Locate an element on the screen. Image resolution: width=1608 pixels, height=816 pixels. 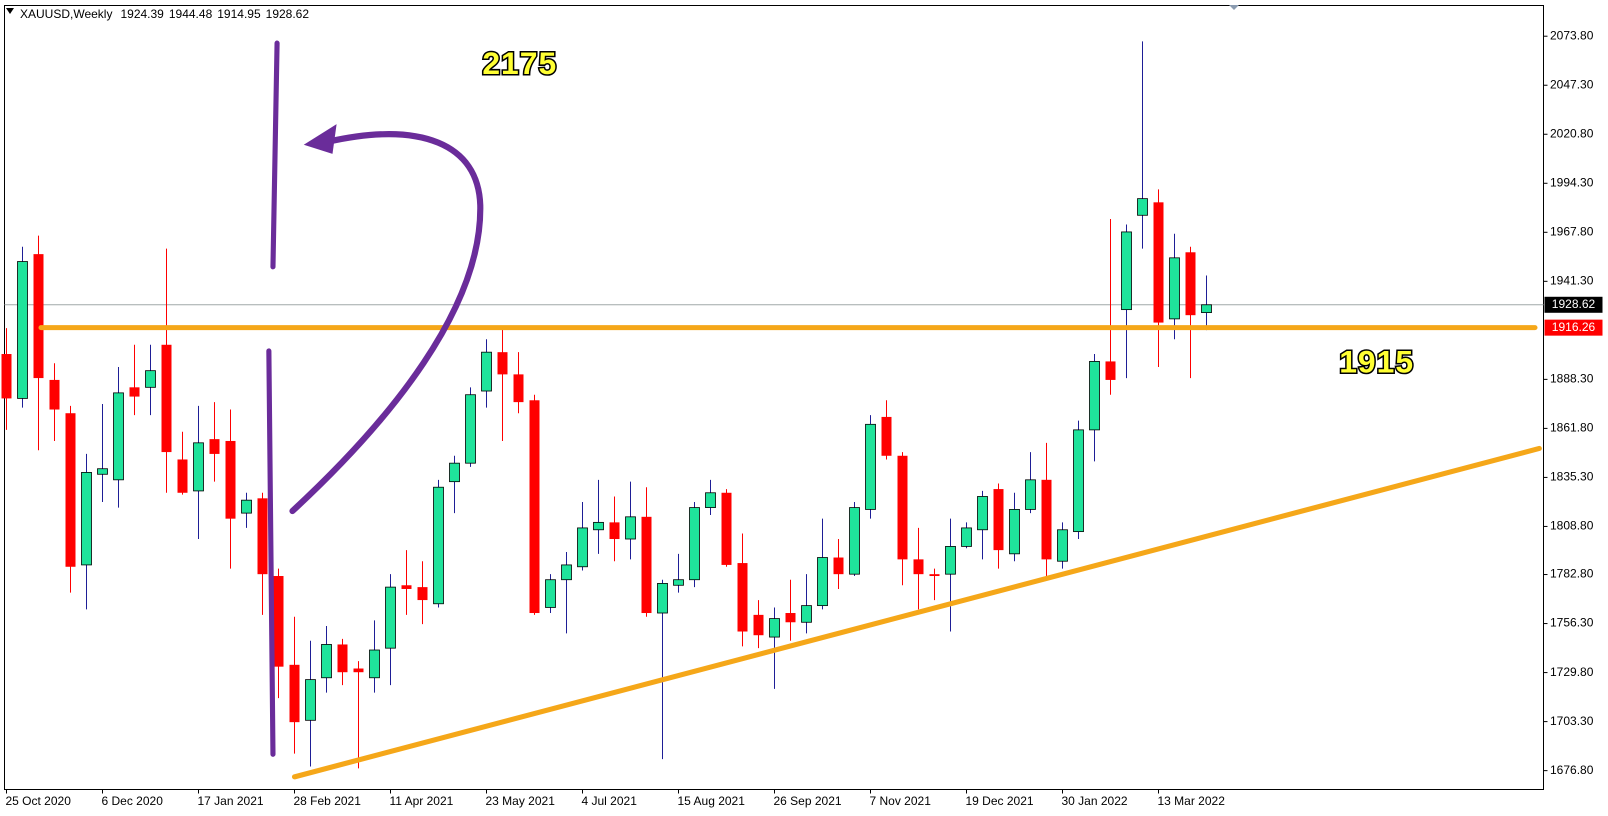
y-tick-label: 2073.80 is located at coordinates (1572, 35).